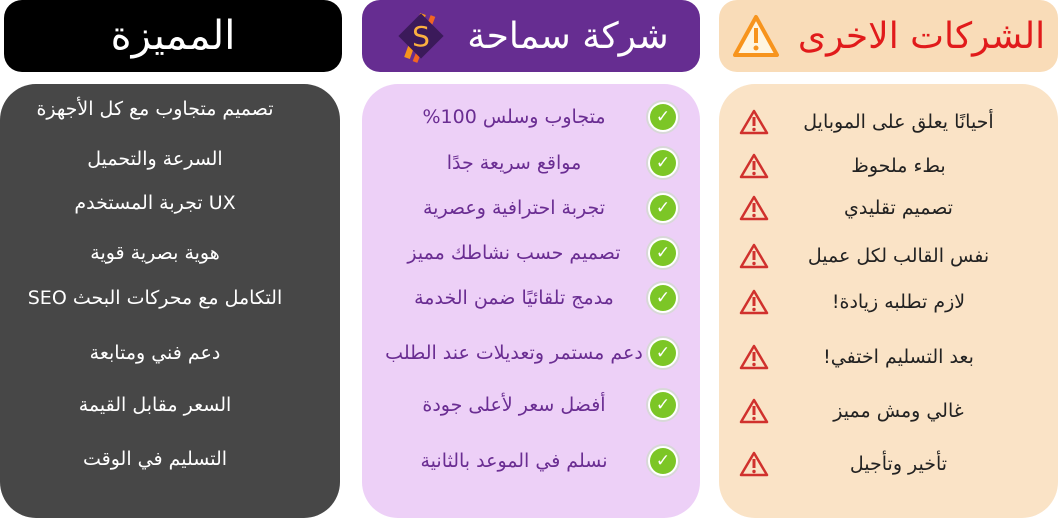 This screenshot has width=1059, height=518. I want to click on item-label: التكامل مع محركات البحث SEO, so click(155, 298).